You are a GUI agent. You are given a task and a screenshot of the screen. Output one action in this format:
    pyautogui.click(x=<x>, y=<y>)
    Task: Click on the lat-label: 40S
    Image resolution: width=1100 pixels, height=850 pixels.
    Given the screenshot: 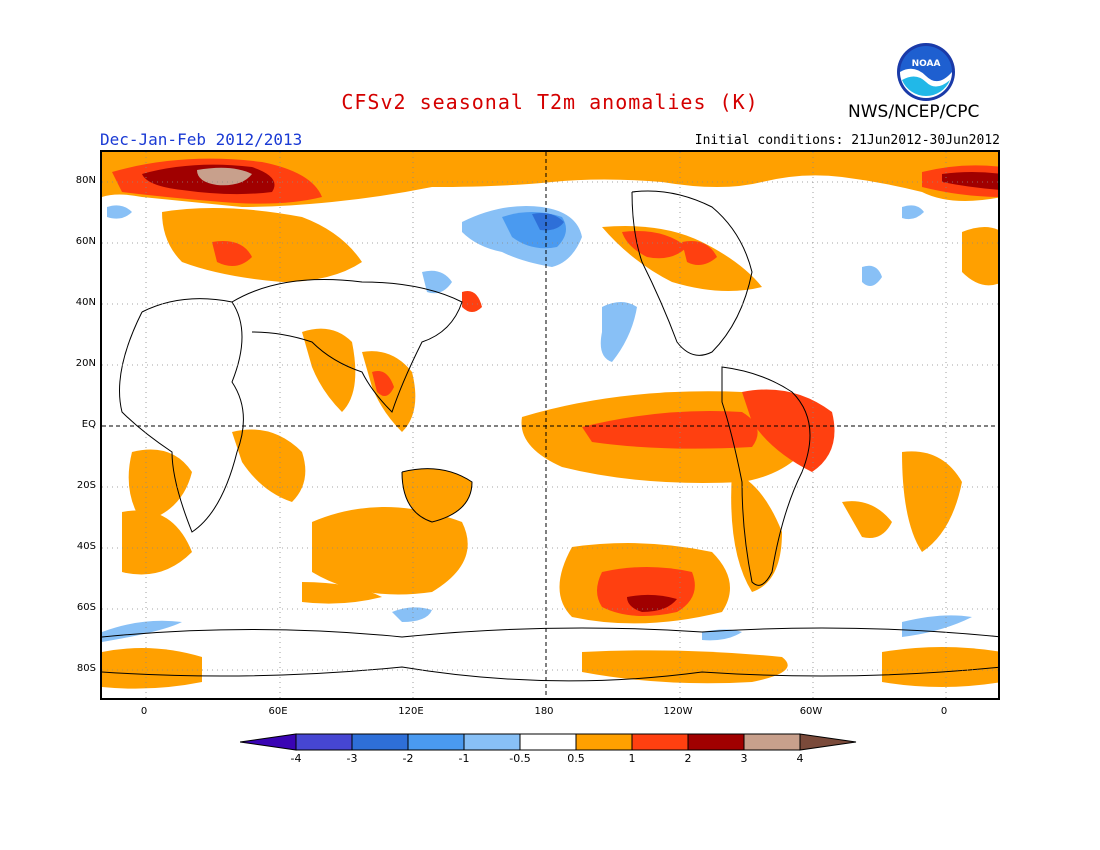 What is the action you would take?
    pyautogui.click(x=86, y=546)
    